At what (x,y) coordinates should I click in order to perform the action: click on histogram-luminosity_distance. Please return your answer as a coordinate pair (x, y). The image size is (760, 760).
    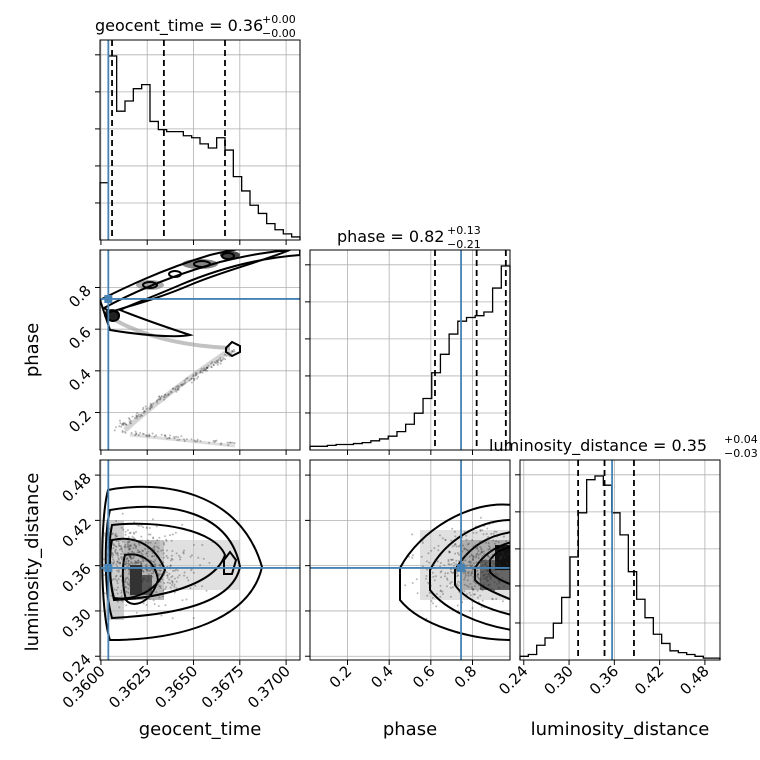
    Looking at the image, I should click on (620, 567).